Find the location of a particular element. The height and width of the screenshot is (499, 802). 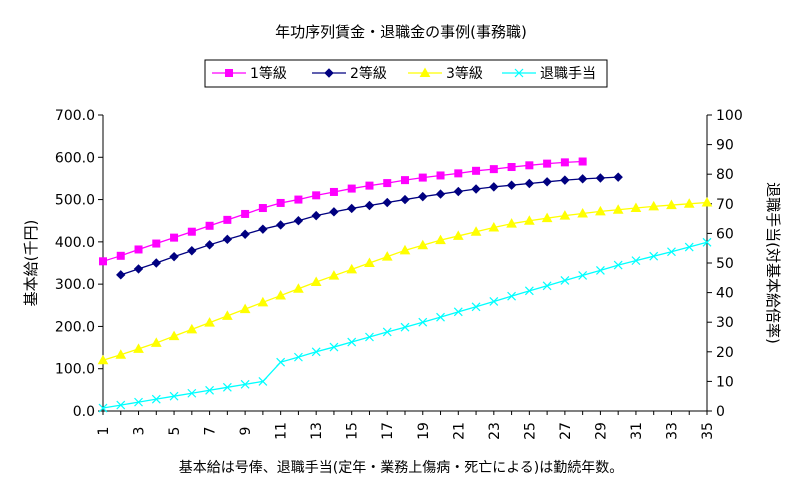

legend-box is located at coordinates (406, 73).